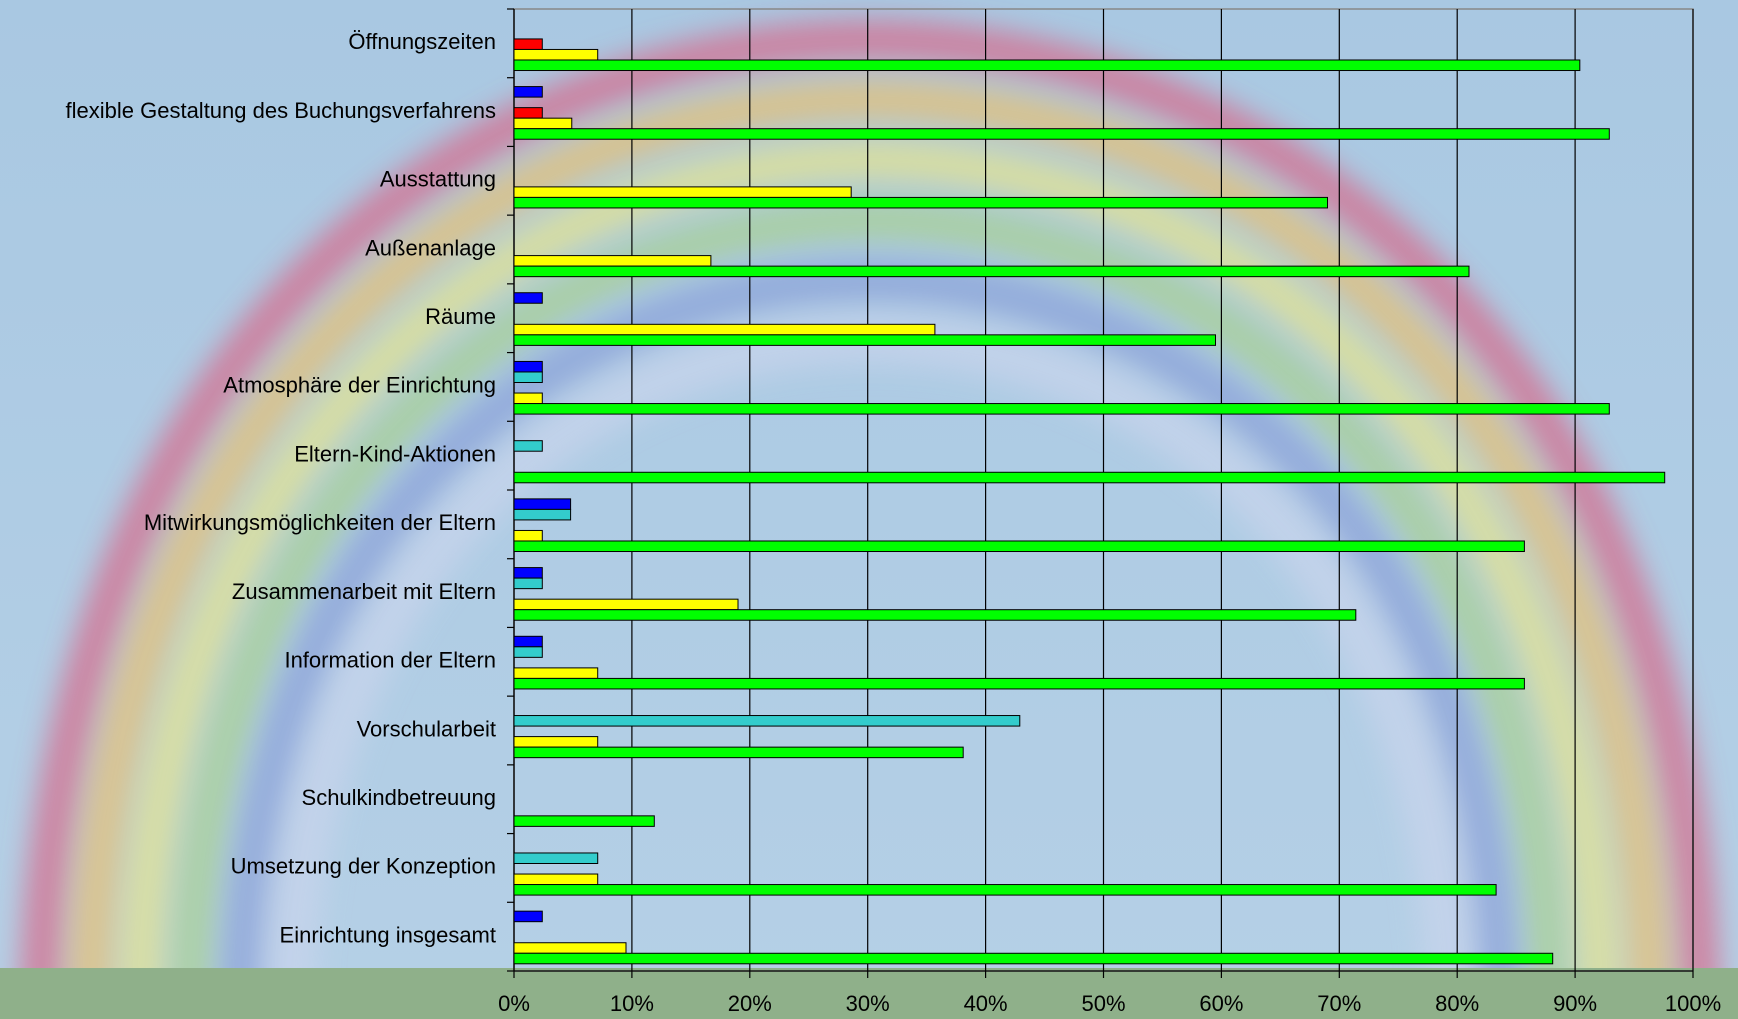  I want to click on y-tick-label: Eltern-Kind-Aktionen, so click(395, 453).